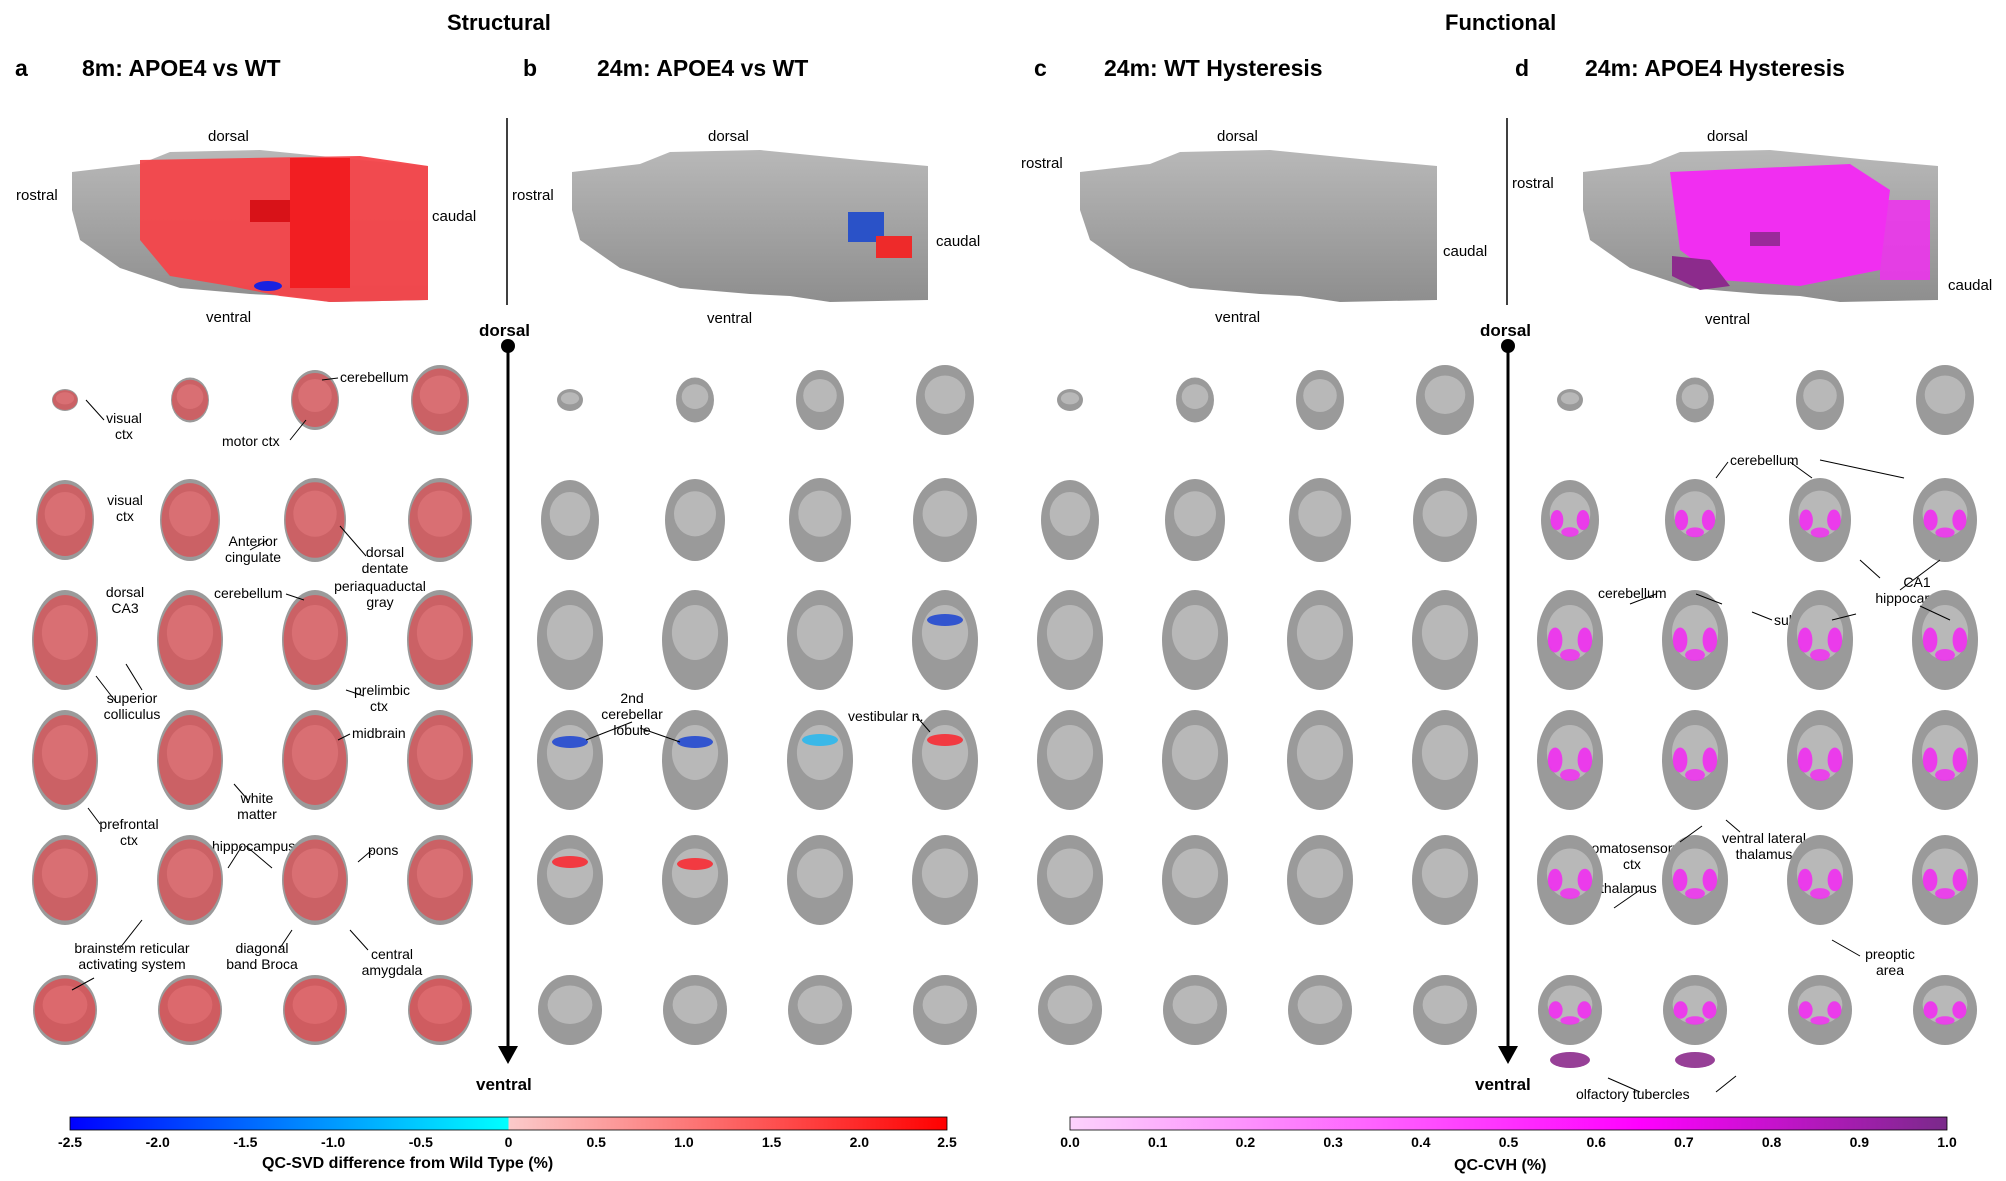 The width and height of the screenshot is (2006, 1181). I want to click on panel-c-rostral-label: rostral, so click(1042, 163).